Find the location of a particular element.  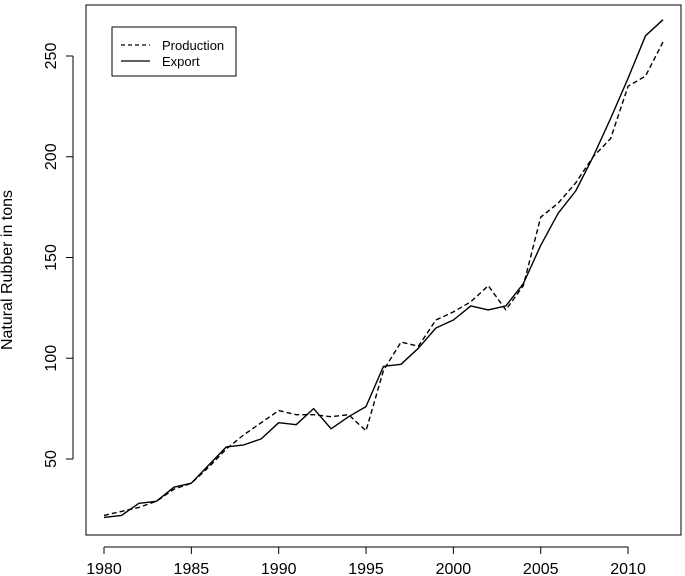

legend-box is located at coordinates (174, 51).